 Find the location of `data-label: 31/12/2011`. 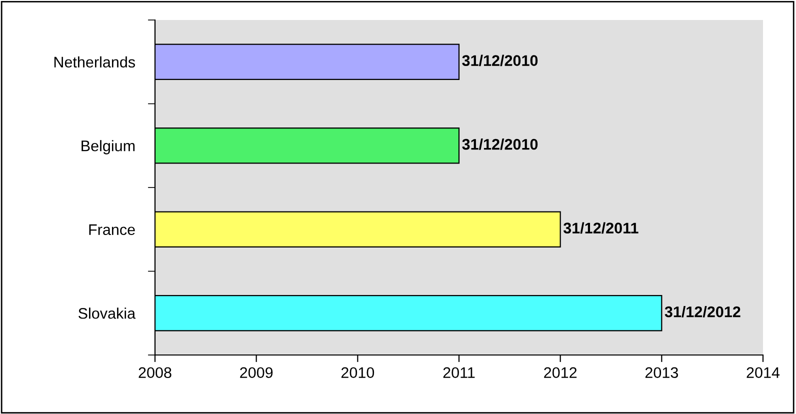

data-label: 31/12/2011 is located at coordinates (600, 228).